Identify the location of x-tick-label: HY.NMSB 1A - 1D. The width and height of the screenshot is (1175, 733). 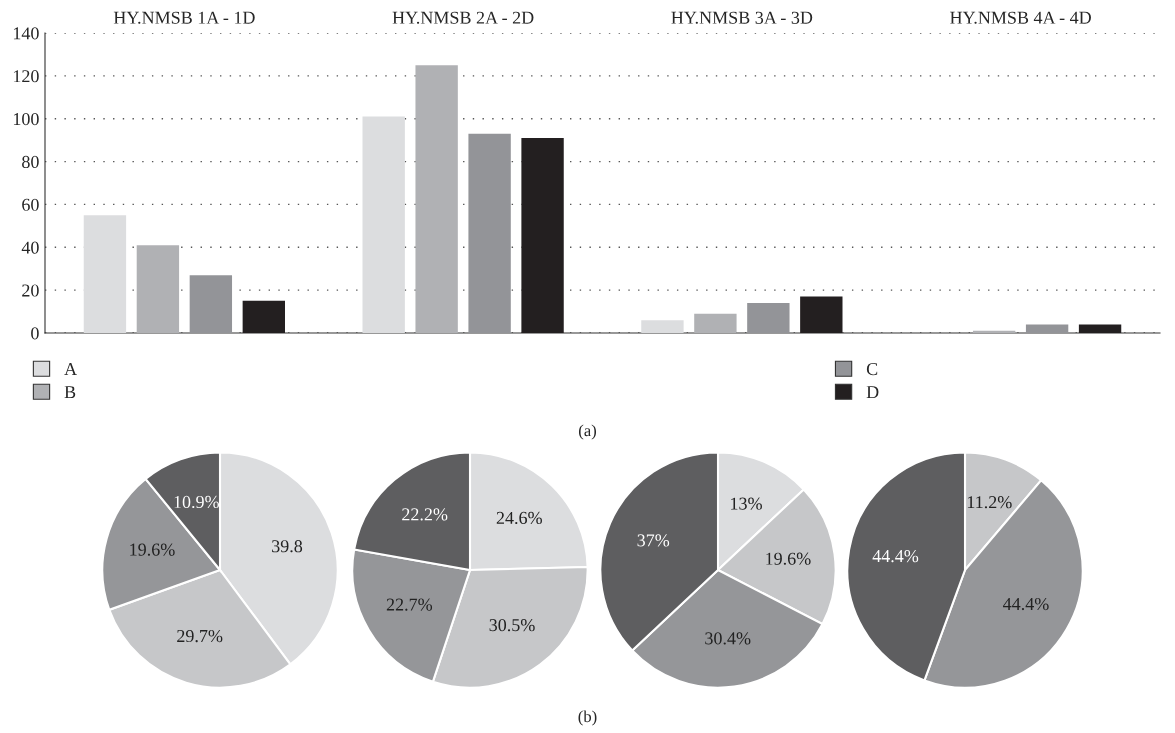
(184, 17).